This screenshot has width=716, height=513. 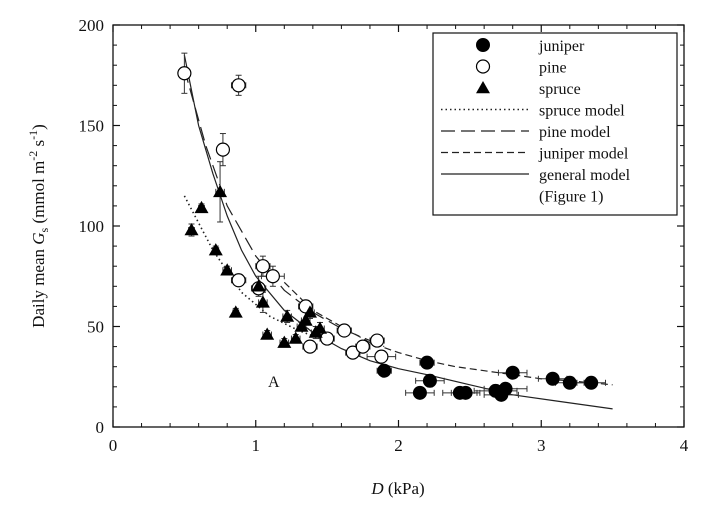 What do you see at coordinates (38, 194) in the screenshot?
I see `y-label-mid: (mmol m` at bounding box center [38, 194].